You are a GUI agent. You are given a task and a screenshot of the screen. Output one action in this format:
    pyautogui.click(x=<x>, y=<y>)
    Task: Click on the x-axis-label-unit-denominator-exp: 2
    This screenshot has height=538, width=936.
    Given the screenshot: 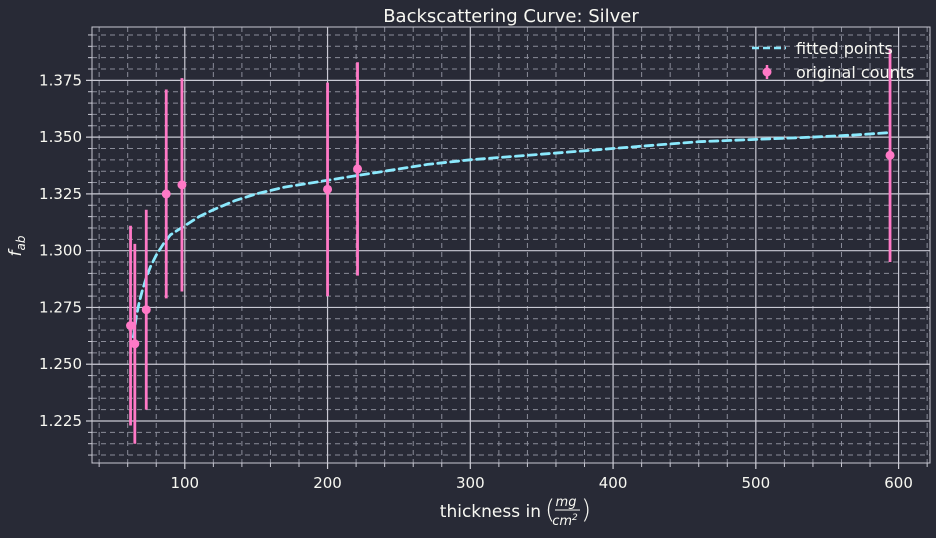 What is the action you would take?
    pyautogui.click(x=575, y=518)
    